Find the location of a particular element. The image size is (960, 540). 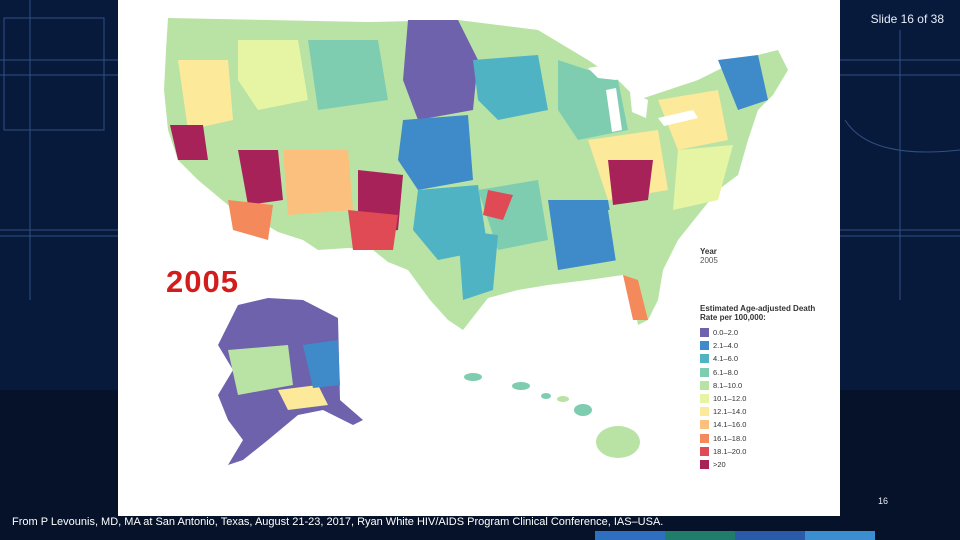

legend-item: 4.1–6.0 is located at coordinates (760, 358).